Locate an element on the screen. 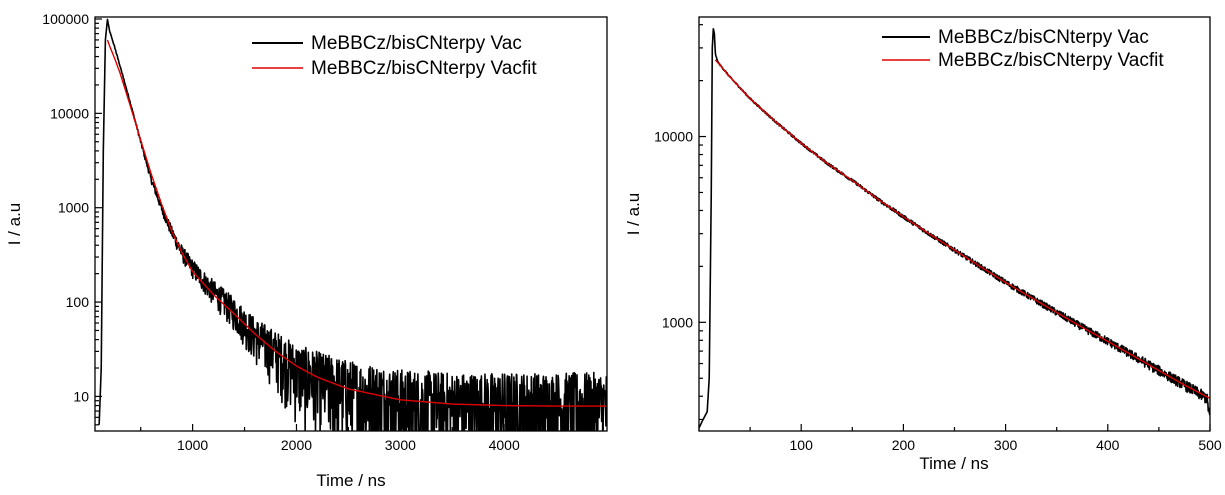 Image resolution: width=1225 pixels, height=495 pixels. x-tick-label: 1000 is located at coordinates (192, 445).